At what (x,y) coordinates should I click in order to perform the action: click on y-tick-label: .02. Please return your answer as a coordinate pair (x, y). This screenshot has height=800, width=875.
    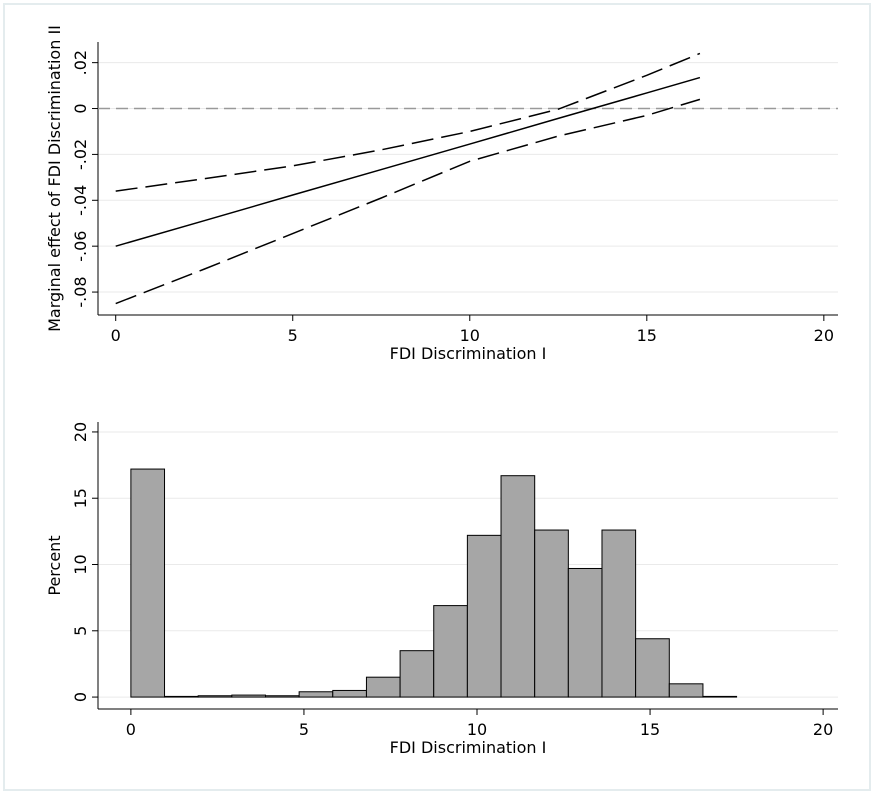
    Looking at the image, I should click on (80, 62).